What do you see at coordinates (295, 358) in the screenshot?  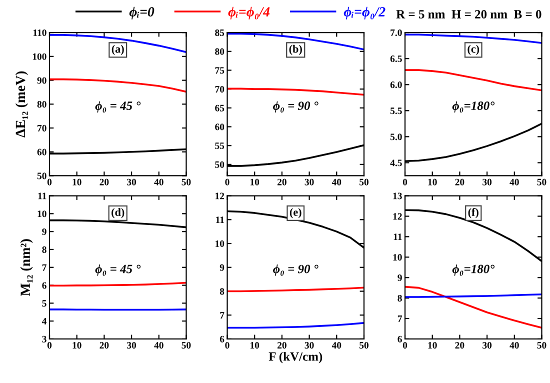 I see `x-axis-title: F (kV/cm)` at bounding box center [295, 358].